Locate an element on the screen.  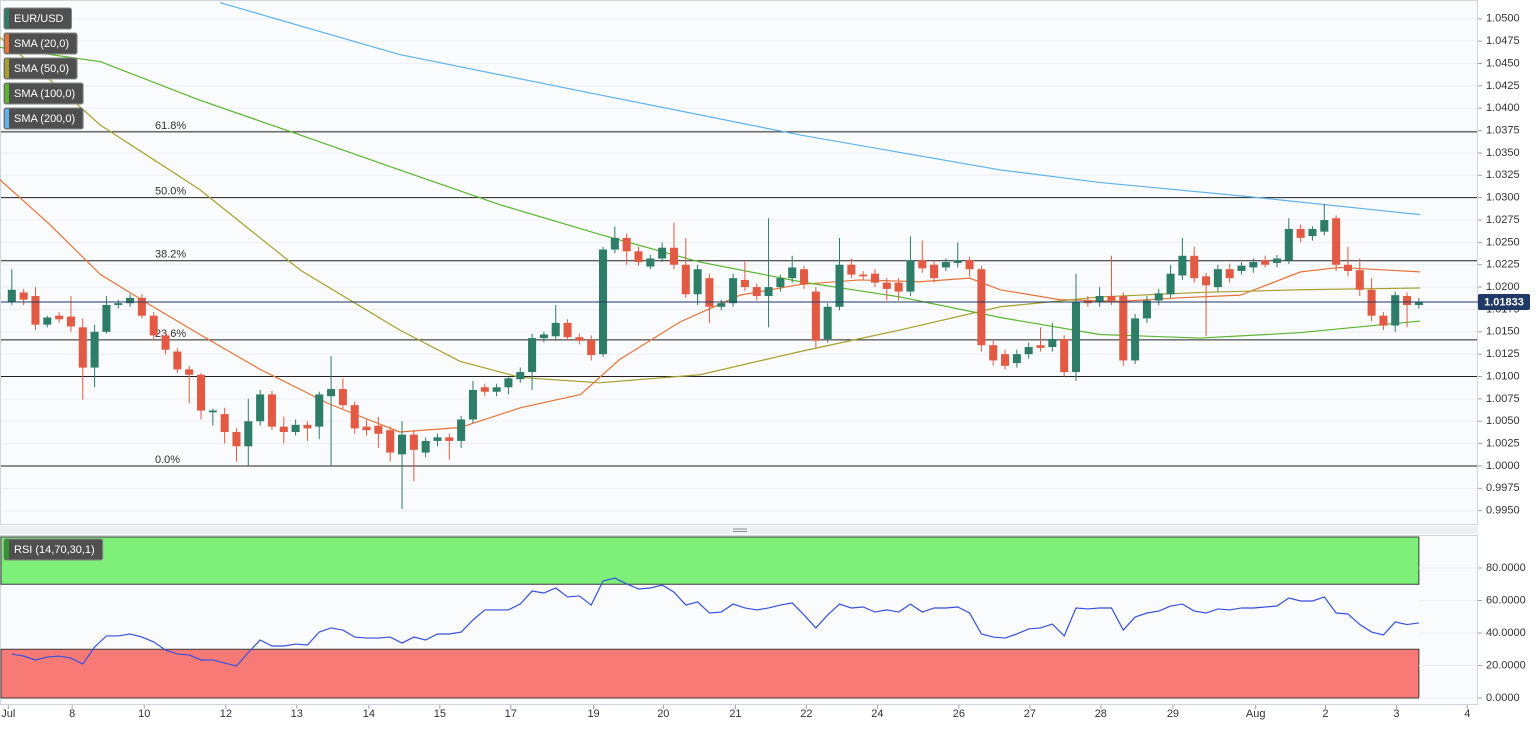
fib-label: 61.8% is located at coordinates (170, 126).